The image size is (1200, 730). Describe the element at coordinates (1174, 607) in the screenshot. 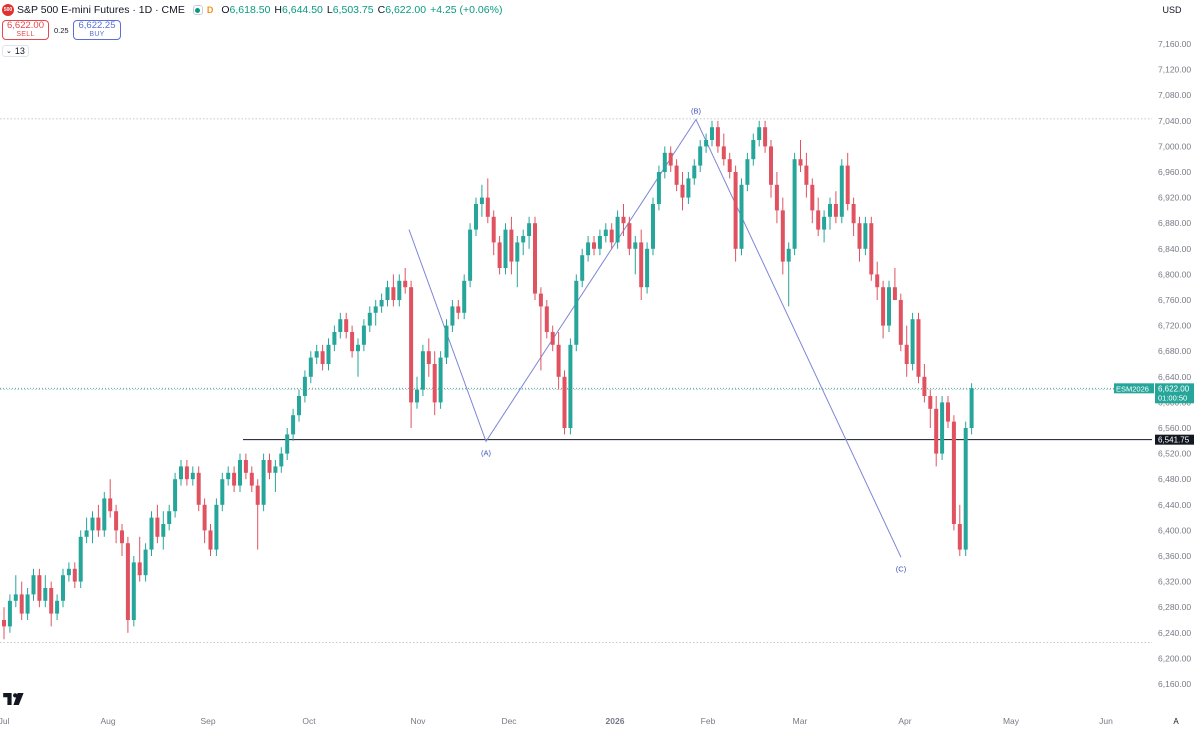

I see `price-tick-label: 6,280.00` at that location.